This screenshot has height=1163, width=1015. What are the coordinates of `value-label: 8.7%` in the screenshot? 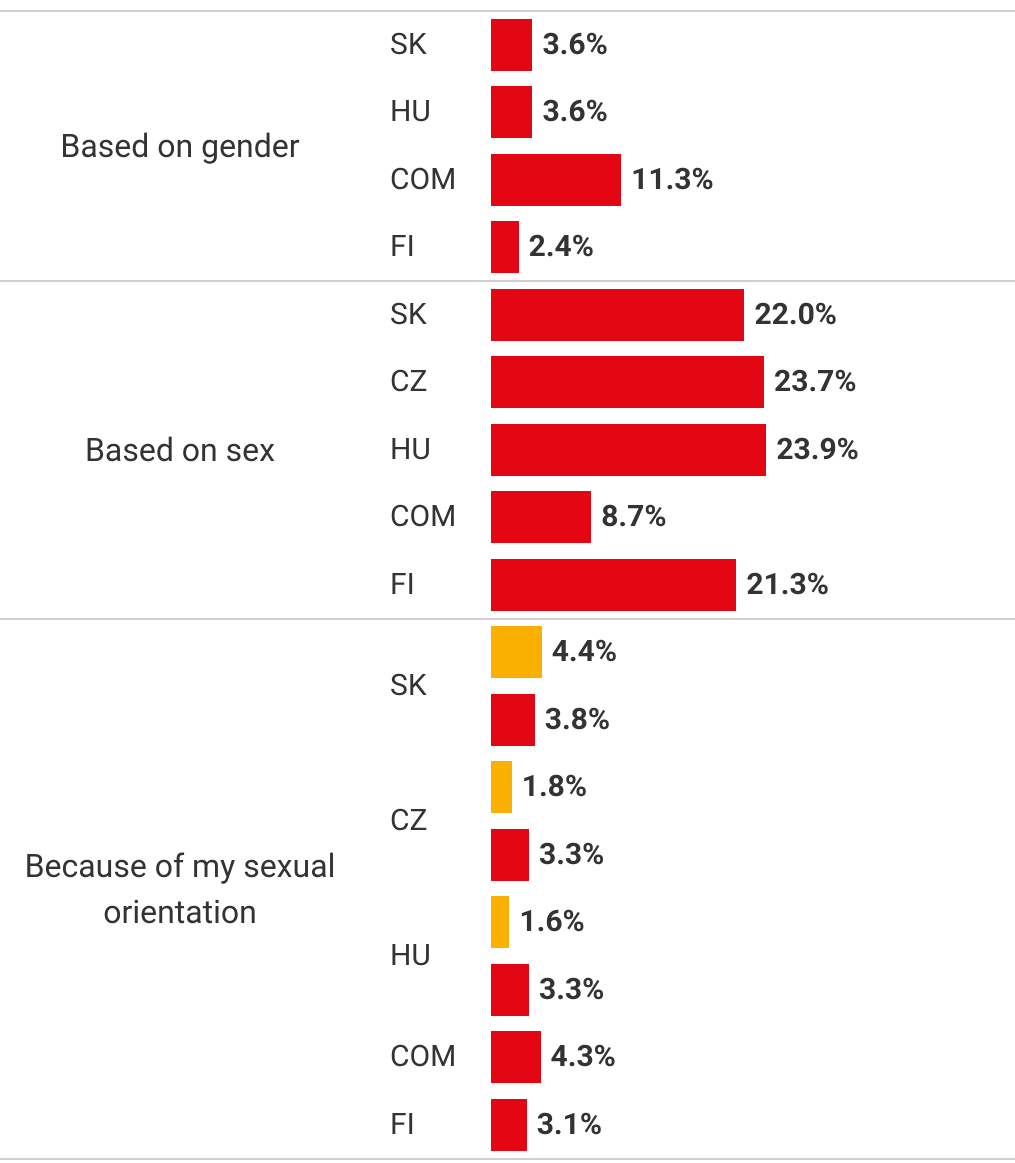 It's located at (634, 517).